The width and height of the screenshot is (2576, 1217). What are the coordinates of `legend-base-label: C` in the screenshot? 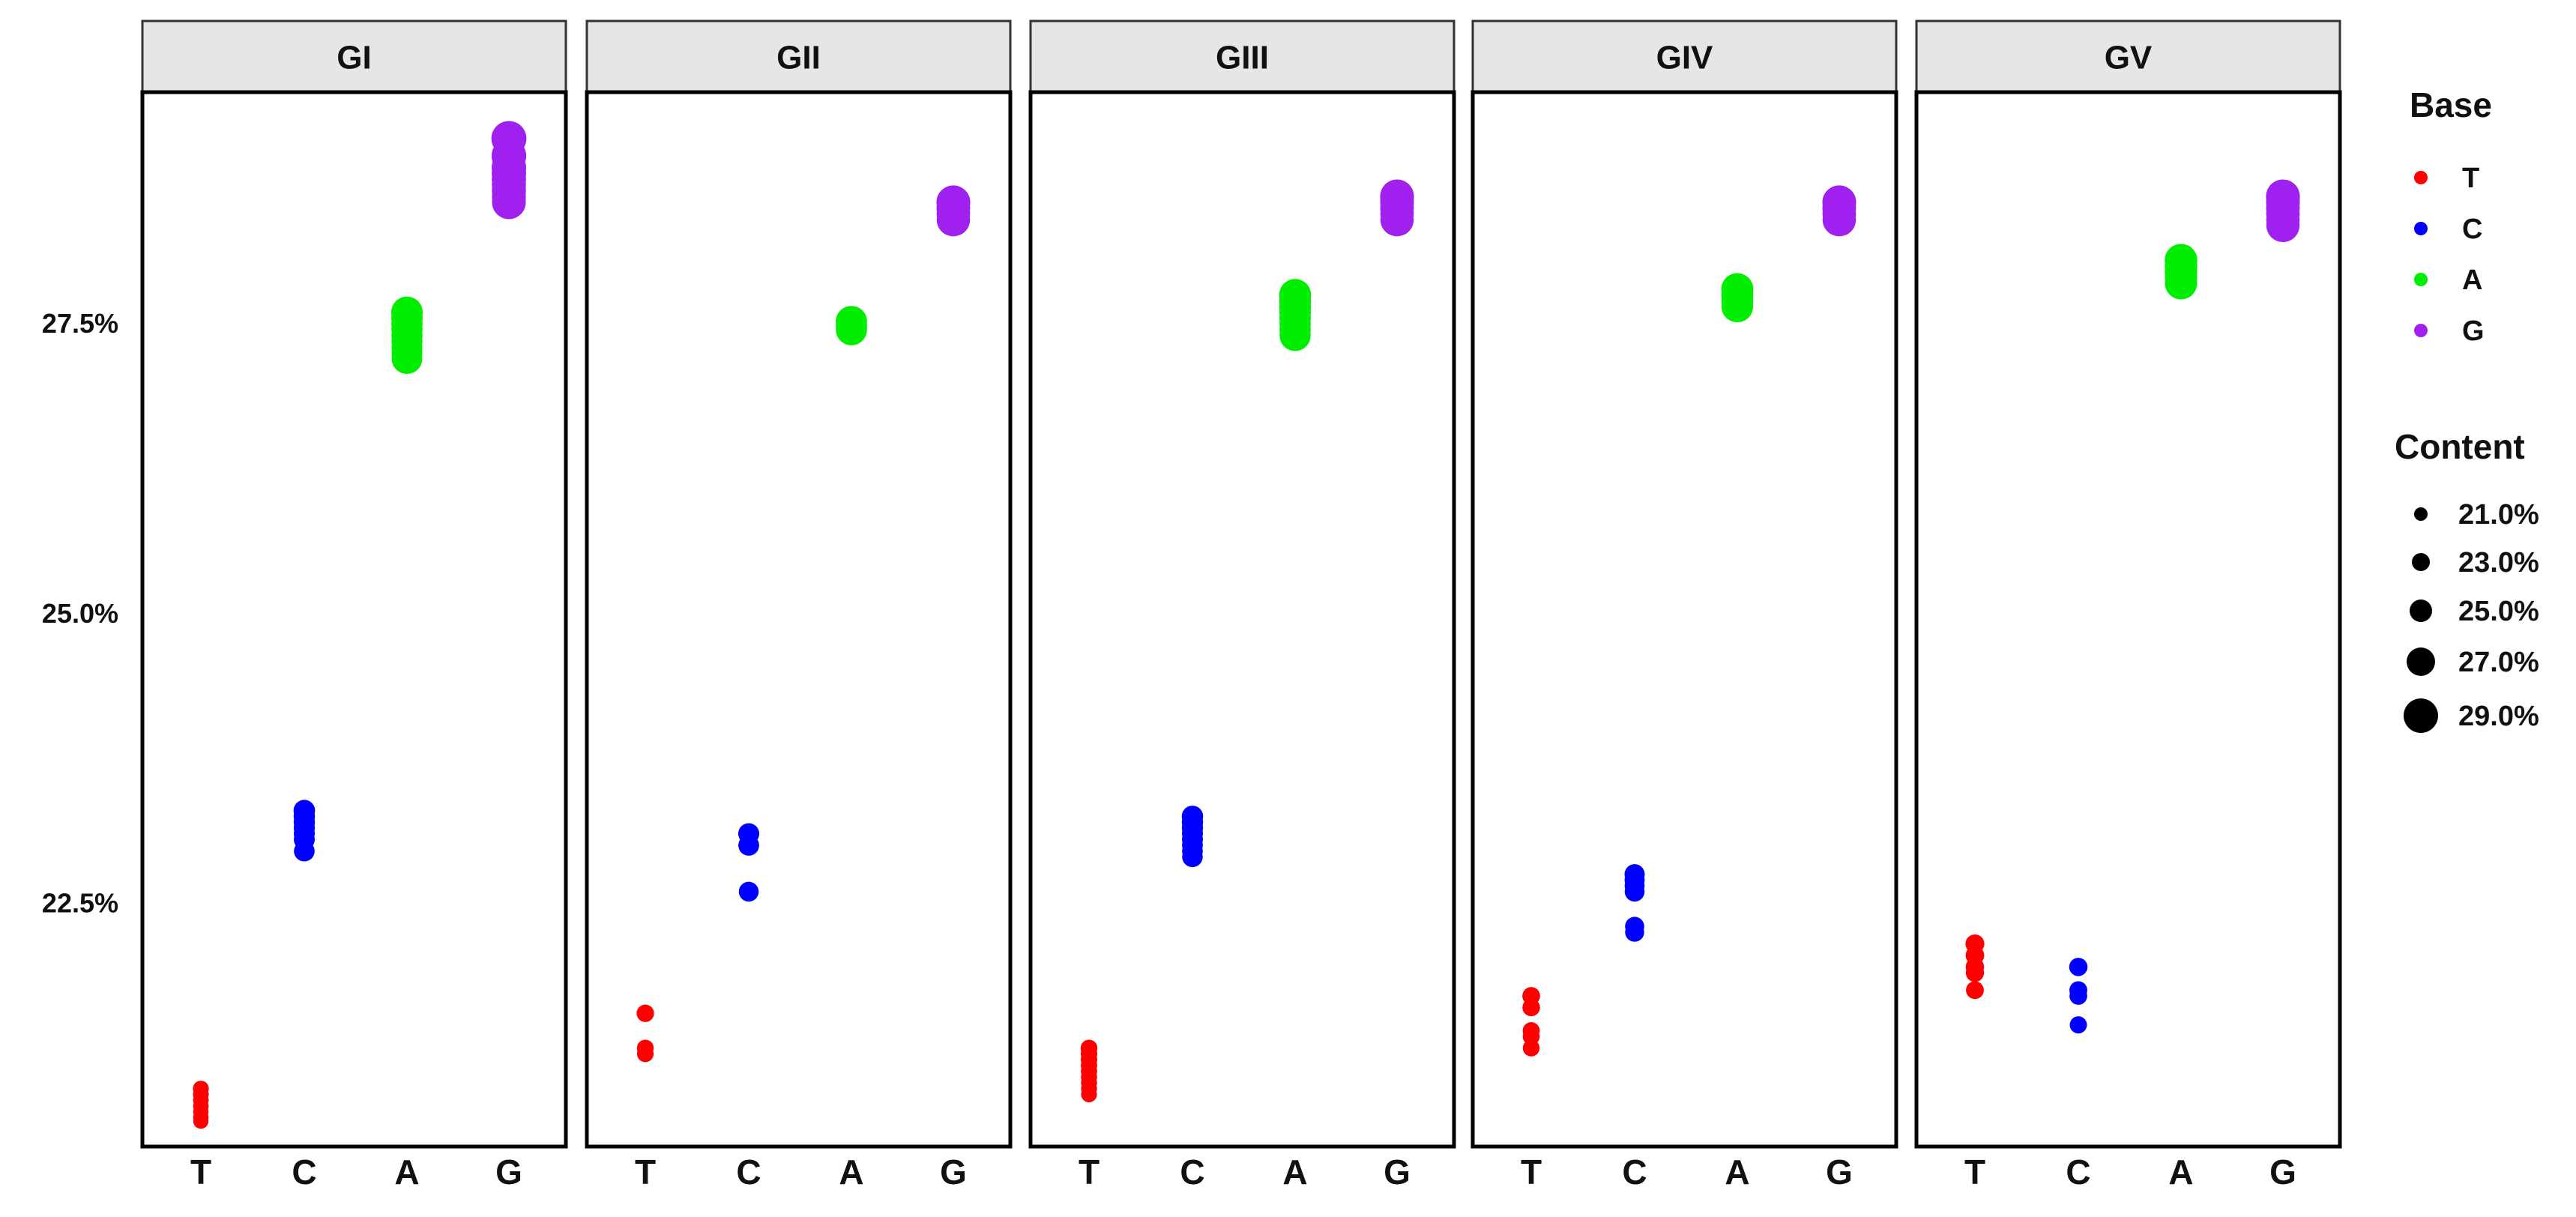 It's located at (2472, 229).